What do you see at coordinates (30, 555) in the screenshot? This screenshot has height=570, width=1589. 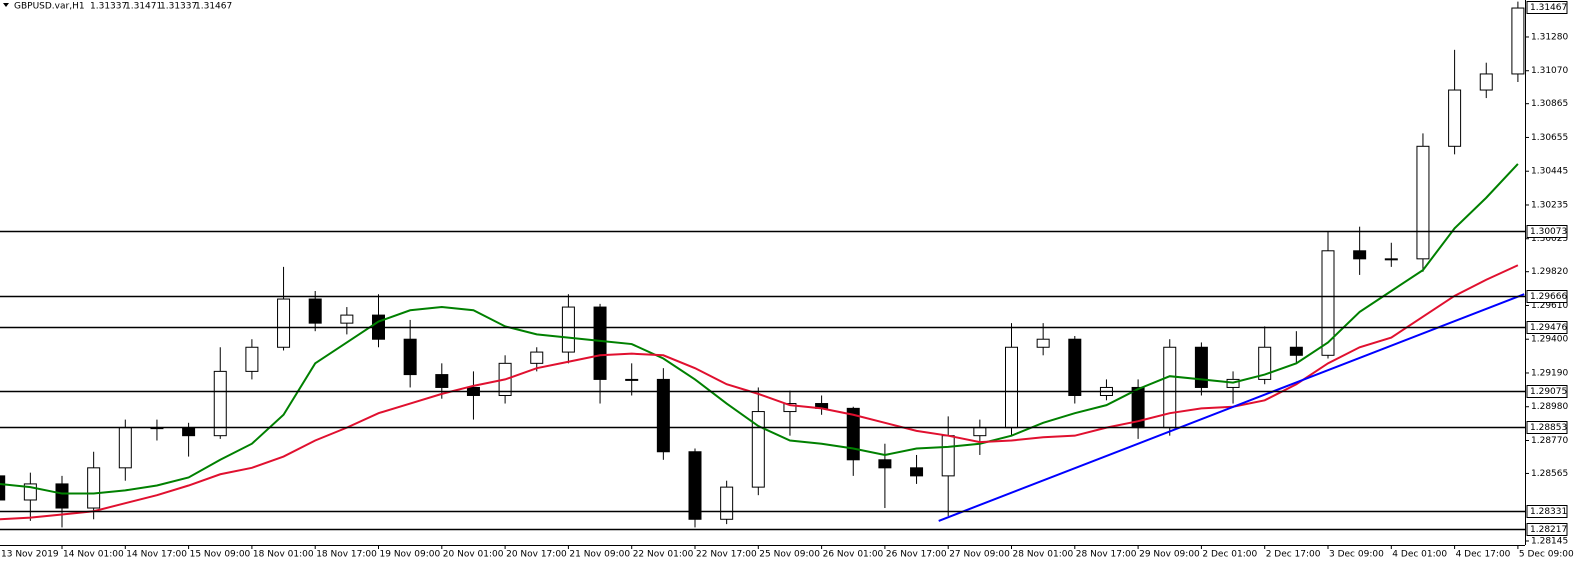 I see `x-tick-label: 13 Nov 2019` at bounding box center [30, 555].